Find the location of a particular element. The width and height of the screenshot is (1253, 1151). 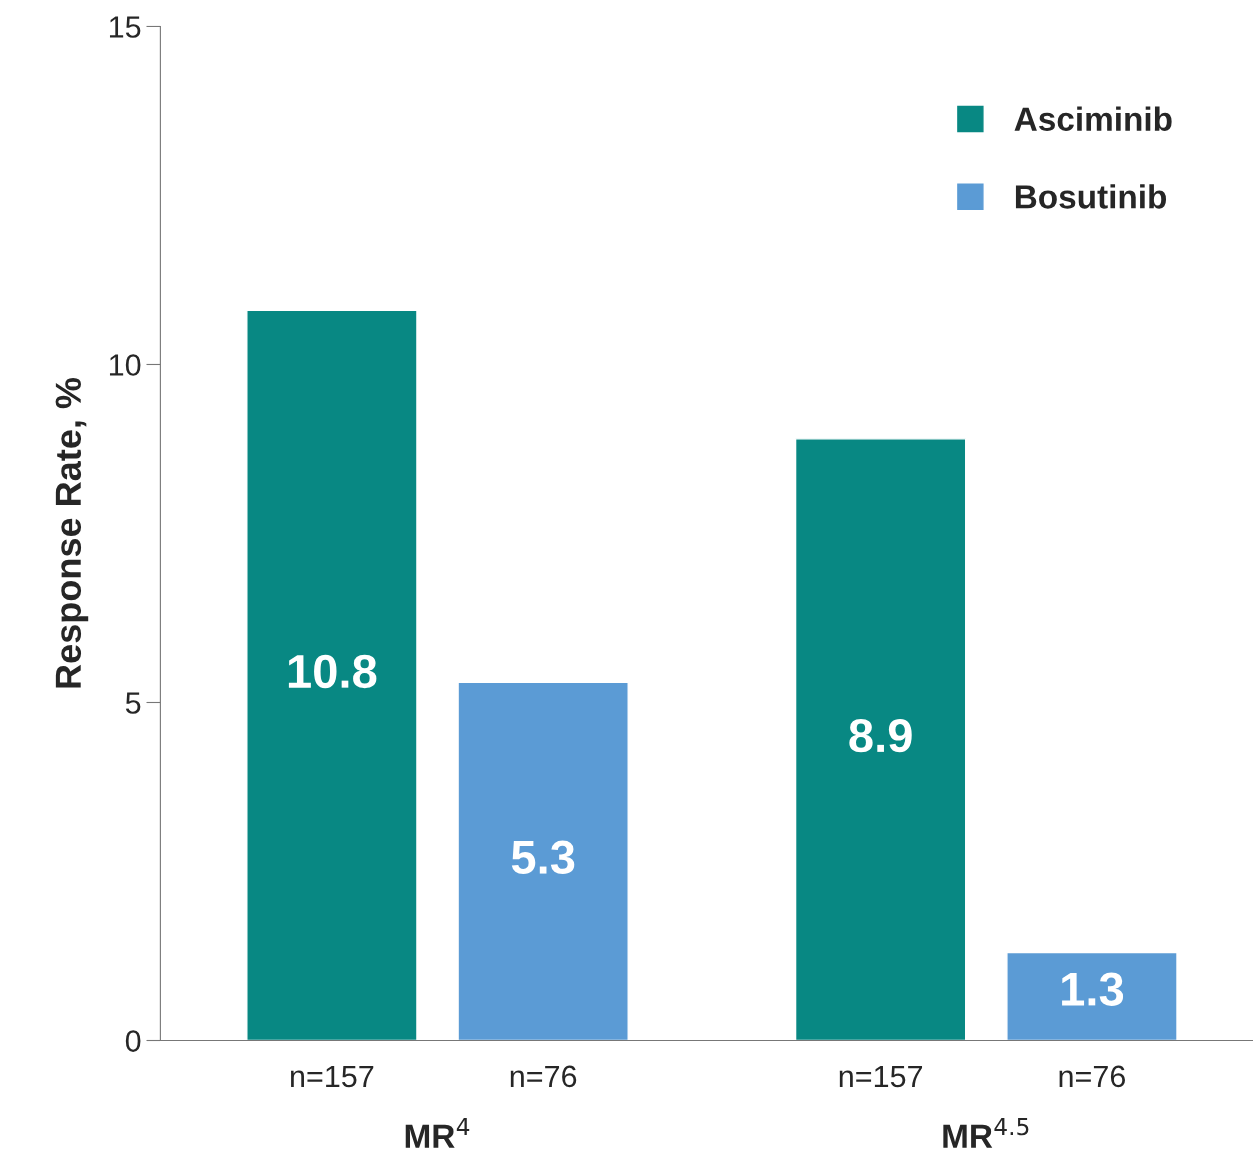

data-label: 8.9 is located at coordinates (880, 735).